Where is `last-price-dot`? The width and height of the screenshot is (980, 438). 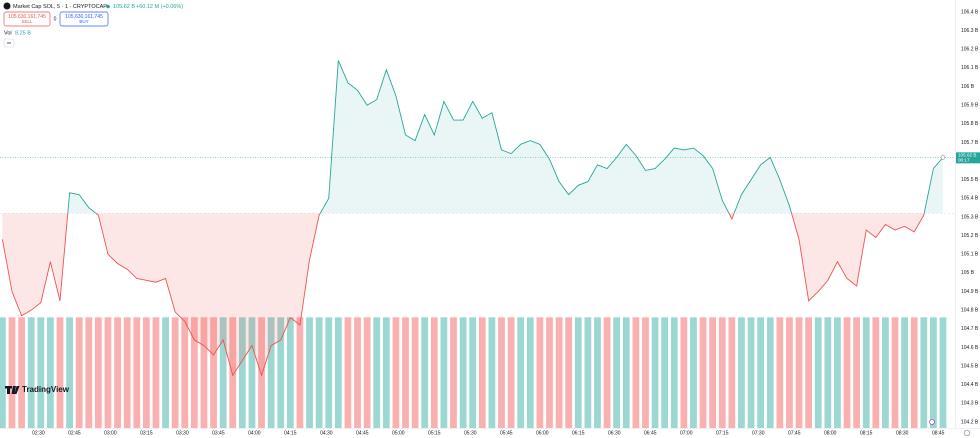 last-price-dot is located at coordinates (943, 157).